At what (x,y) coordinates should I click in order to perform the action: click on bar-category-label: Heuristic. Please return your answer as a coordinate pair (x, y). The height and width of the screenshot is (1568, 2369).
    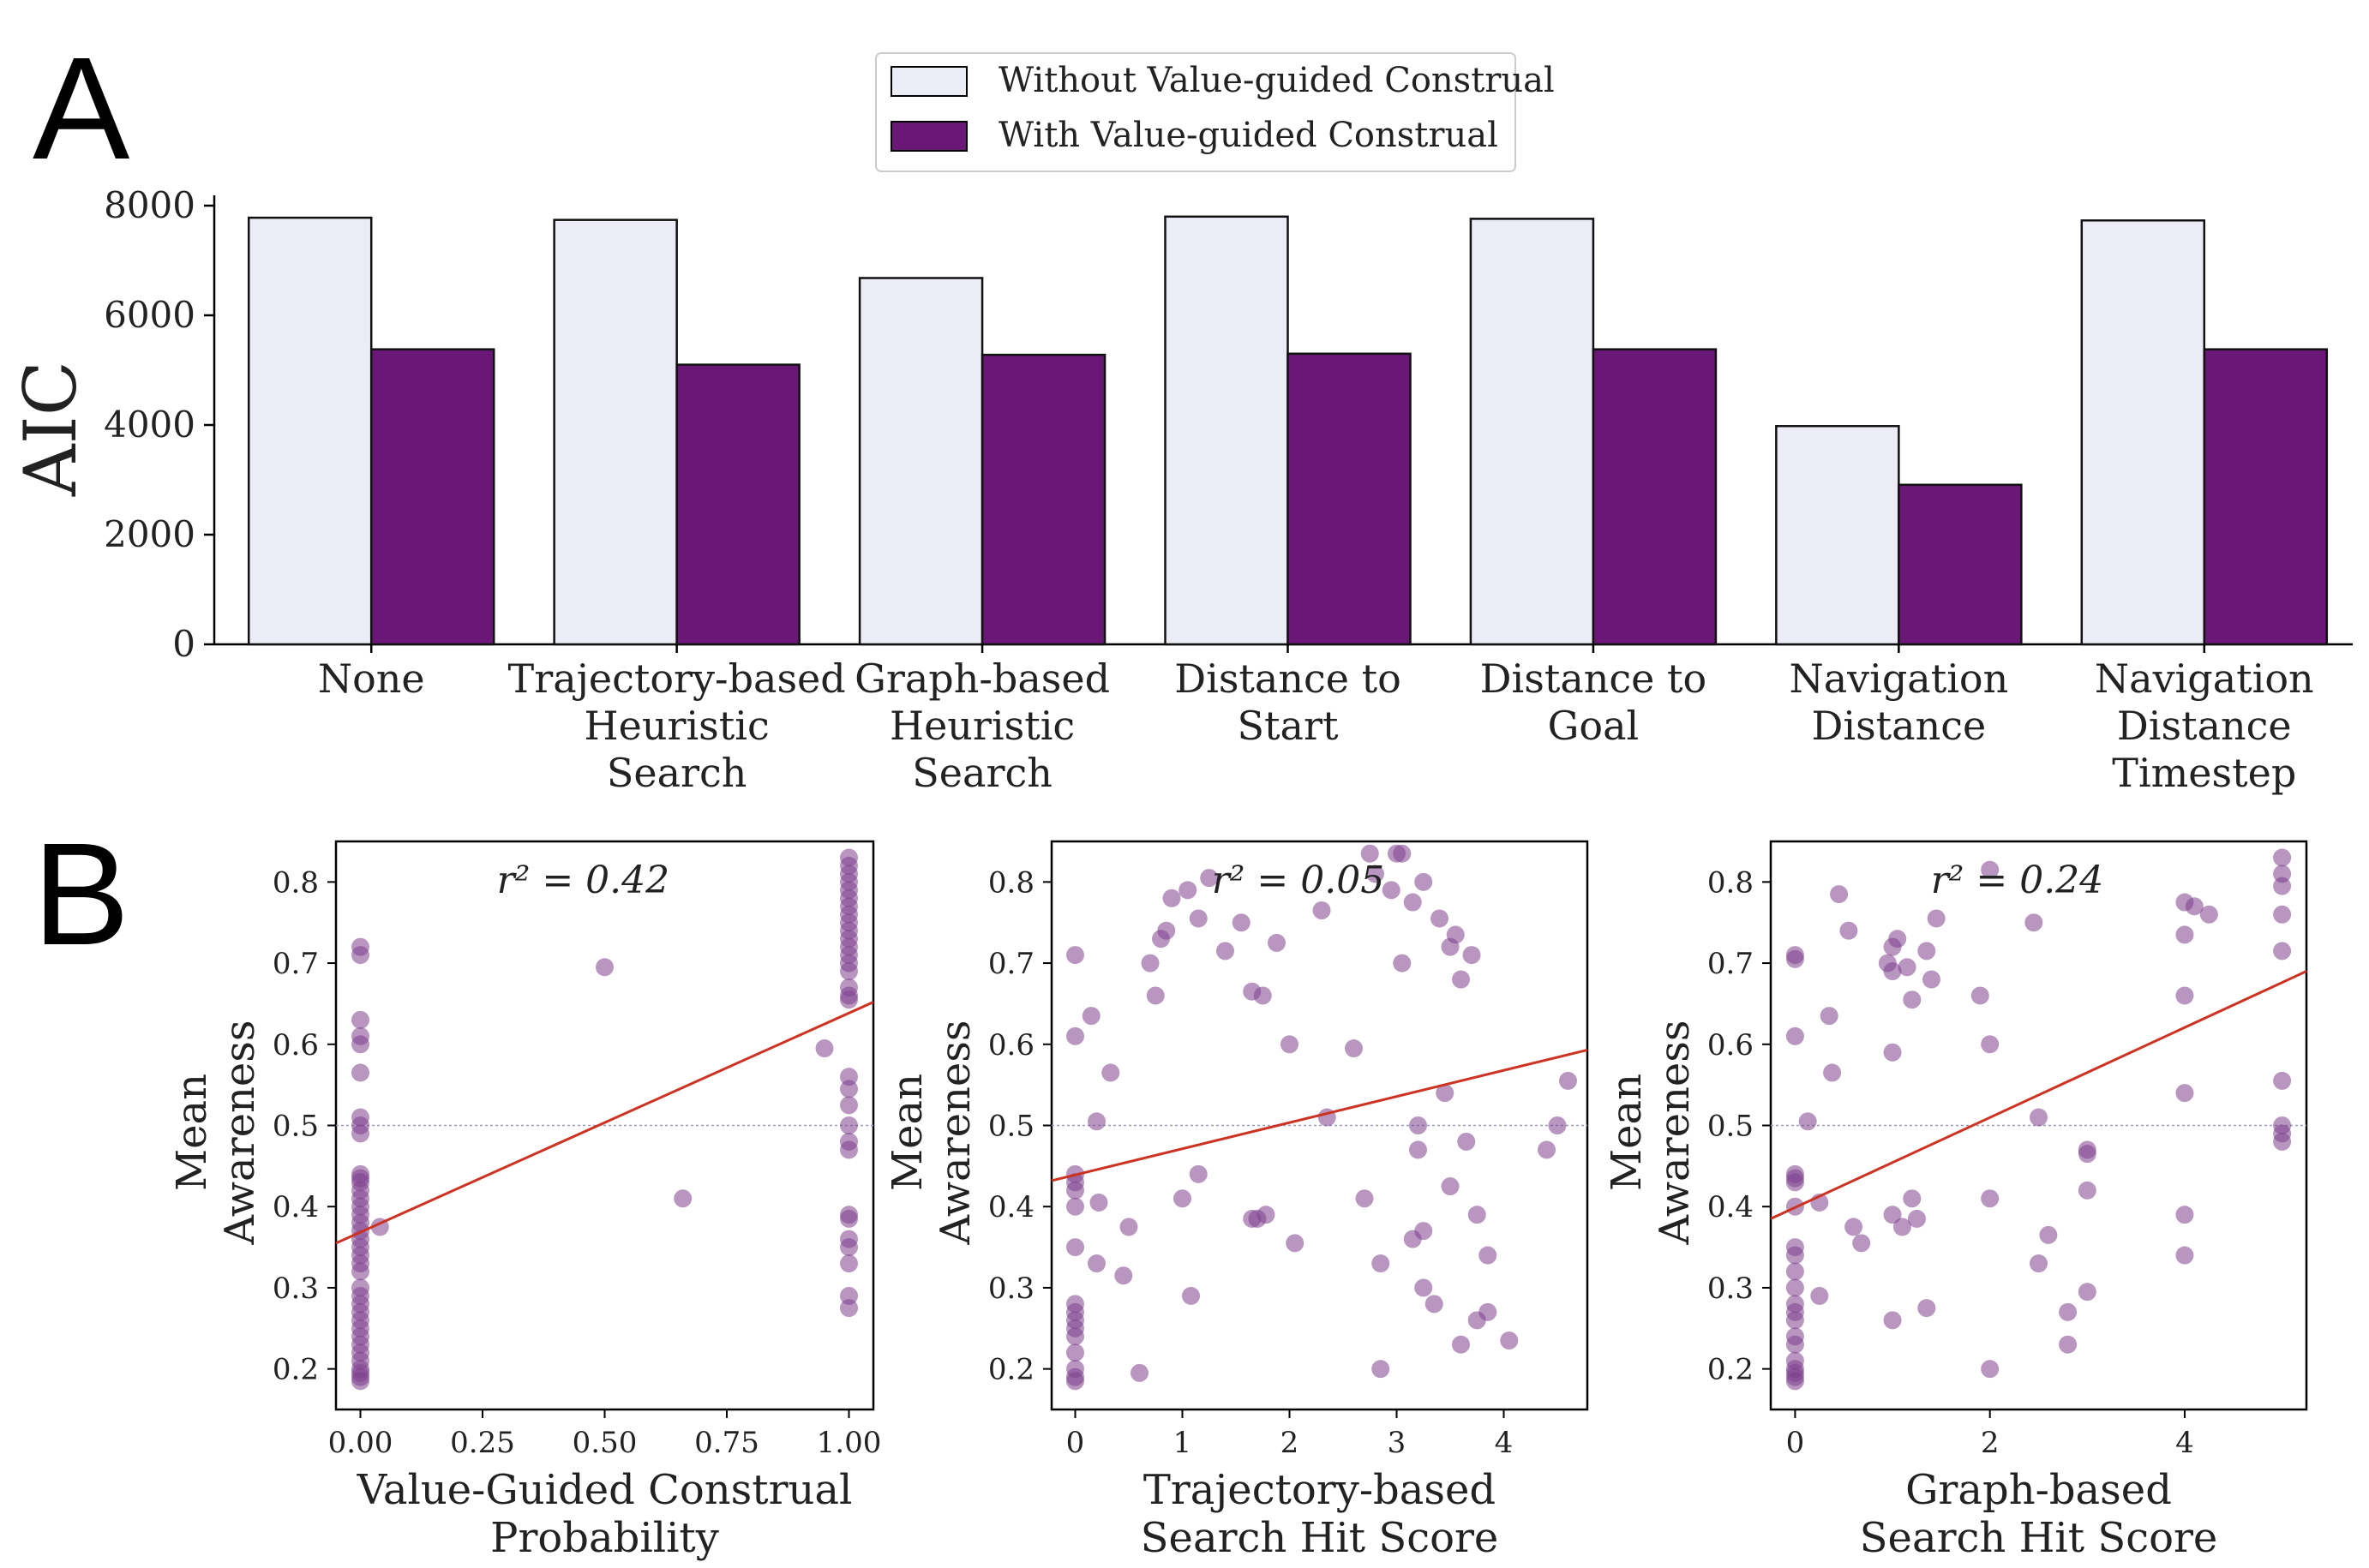
    Looking at the image, I should click on (982, 726).